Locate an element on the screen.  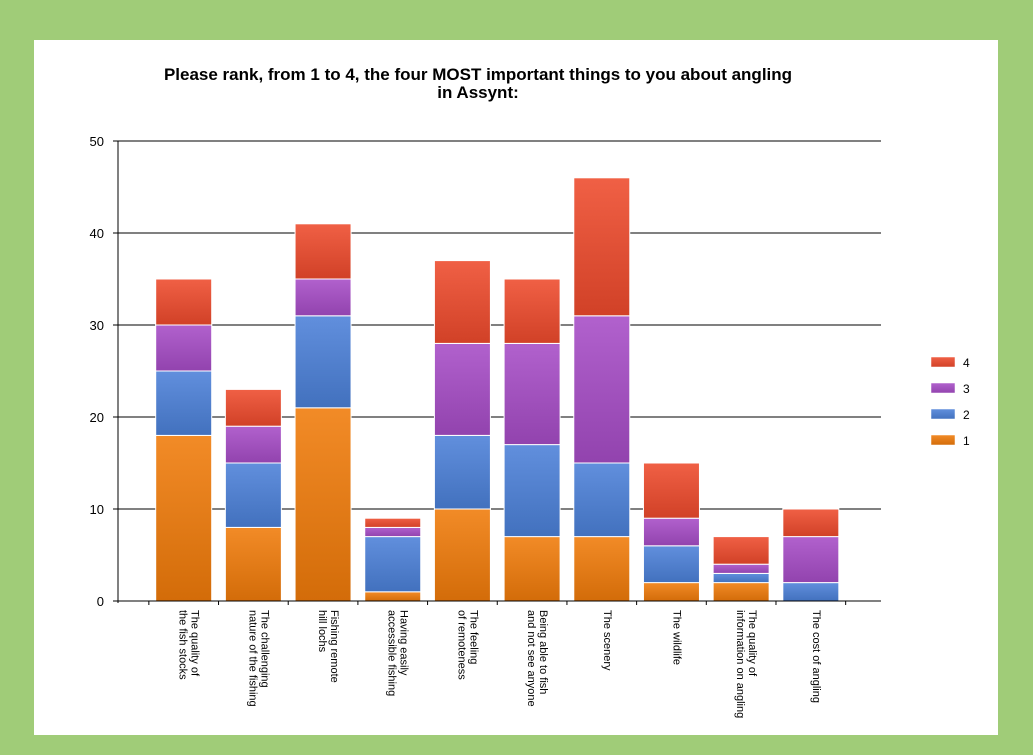
x-category-label: nature of the fishing is located at coordinates (252, 658).